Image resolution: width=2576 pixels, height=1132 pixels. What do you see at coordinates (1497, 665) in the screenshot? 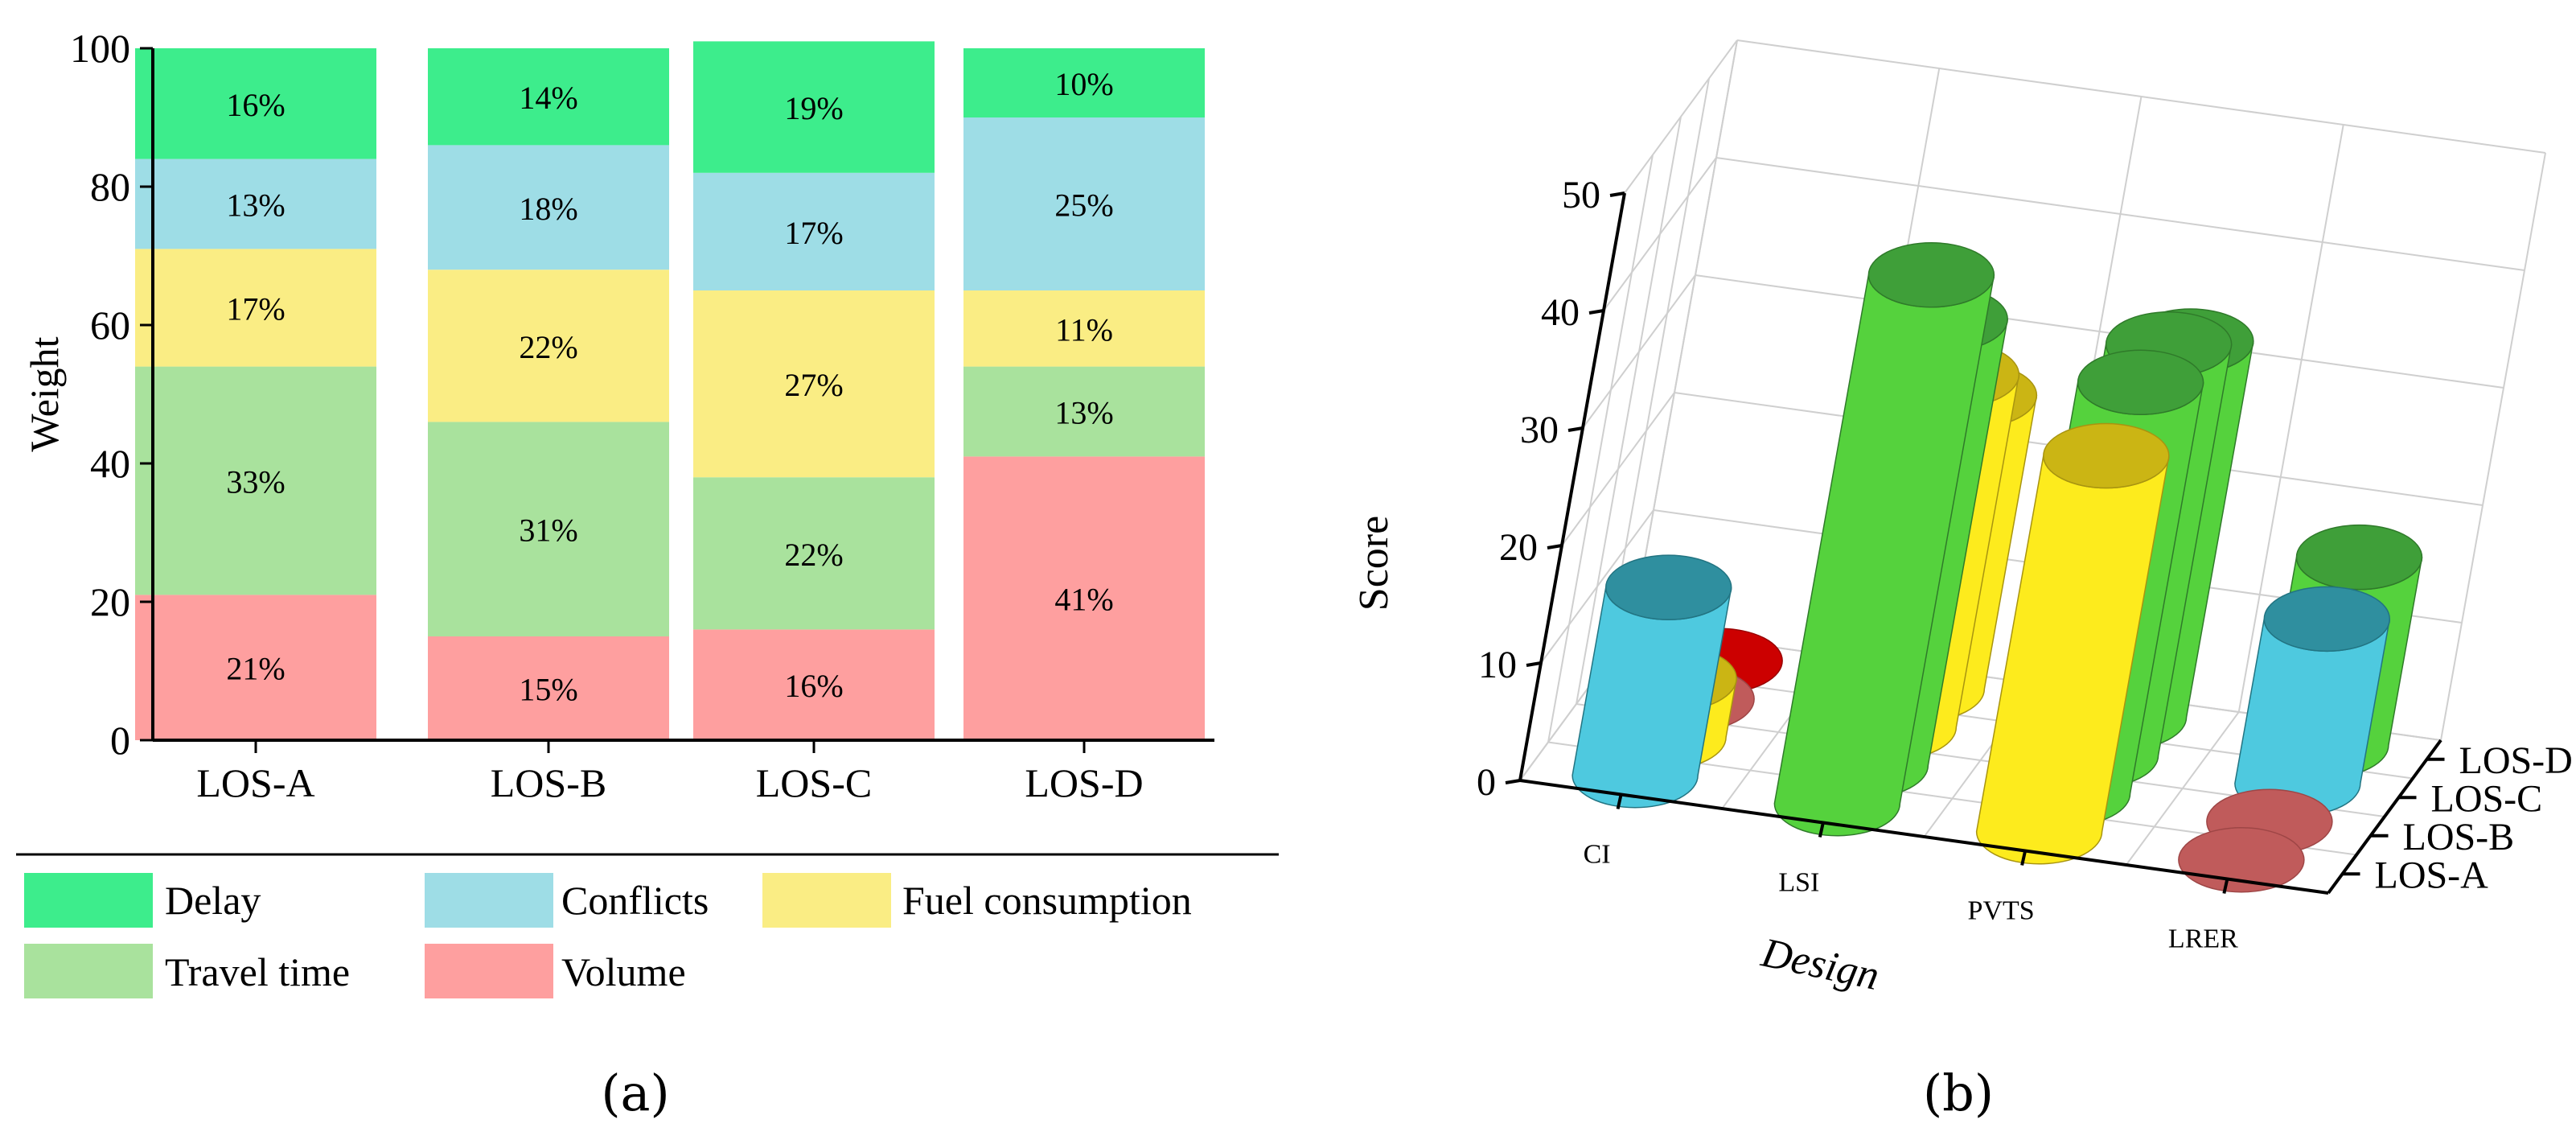
I see `z-tick-label: 10` at bounding box center [1497, 665].